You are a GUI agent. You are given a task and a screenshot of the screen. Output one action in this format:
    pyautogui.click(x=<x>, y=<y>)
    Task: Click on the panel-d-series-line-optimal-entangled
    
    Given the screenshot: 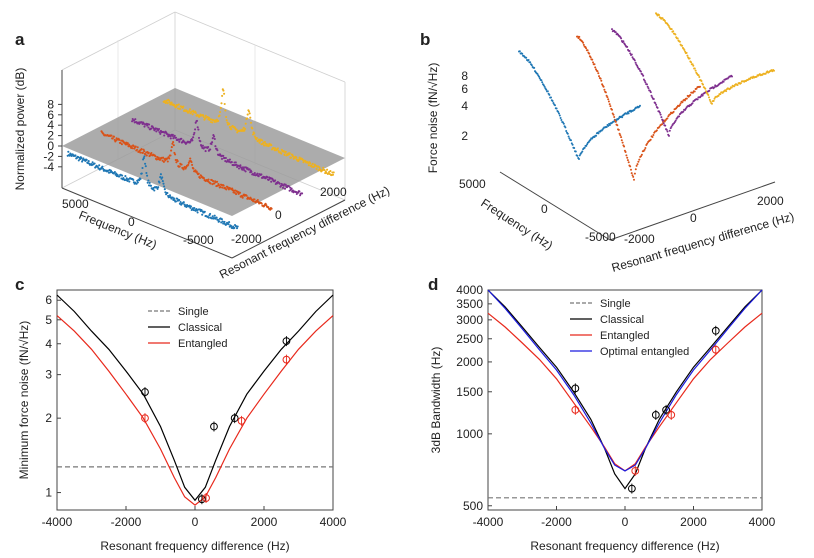 What is the action you would take?
    pyautogui.click(x=625, y=380)
    